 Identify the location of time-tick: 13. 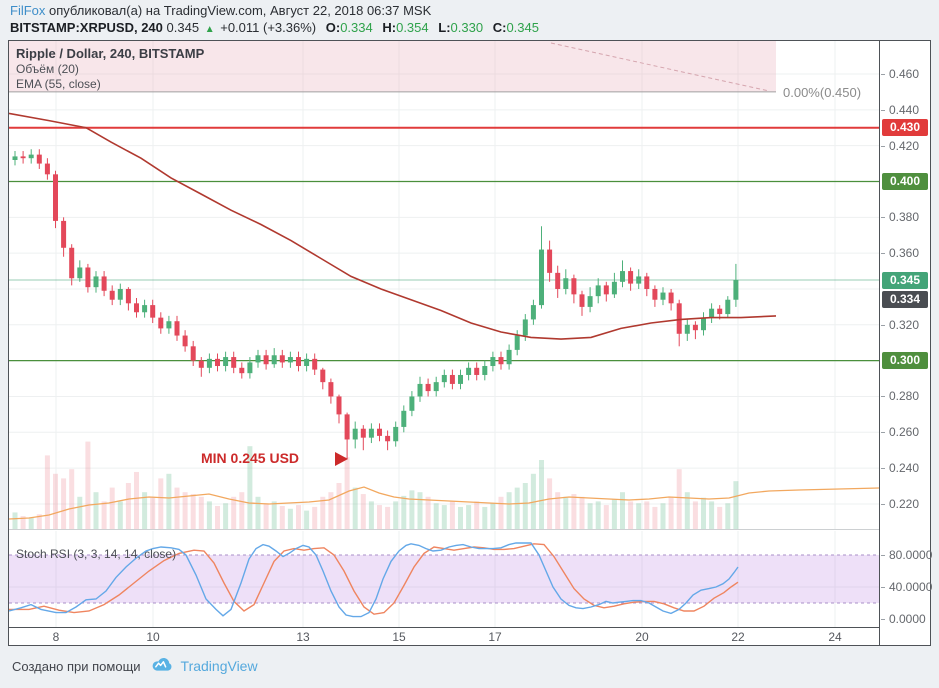
(303, 637).